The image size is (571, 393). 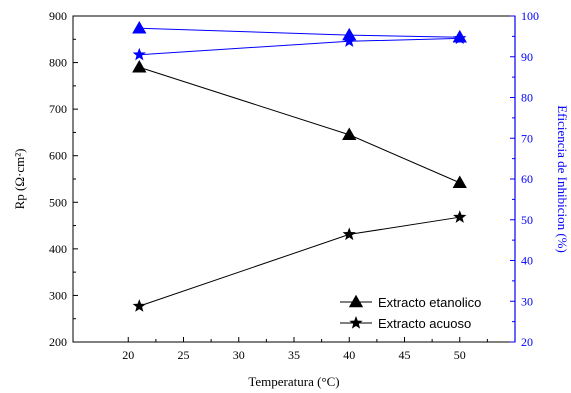 I want to click on x-tick-label: 50, so click(x=460, y=355).